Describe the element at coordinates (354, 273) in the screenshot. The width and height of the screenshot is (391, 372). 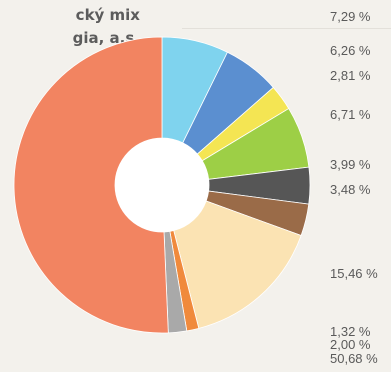
I see `percent-label-7: 15,46 %` at that location.